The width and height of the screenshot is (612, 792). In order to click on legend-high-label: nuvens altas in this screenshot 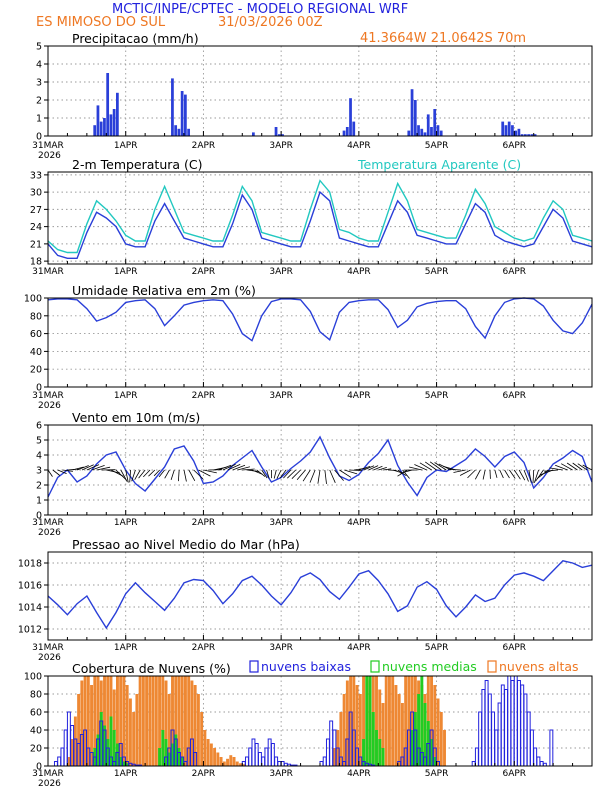, I will do `click(539, 666)`.